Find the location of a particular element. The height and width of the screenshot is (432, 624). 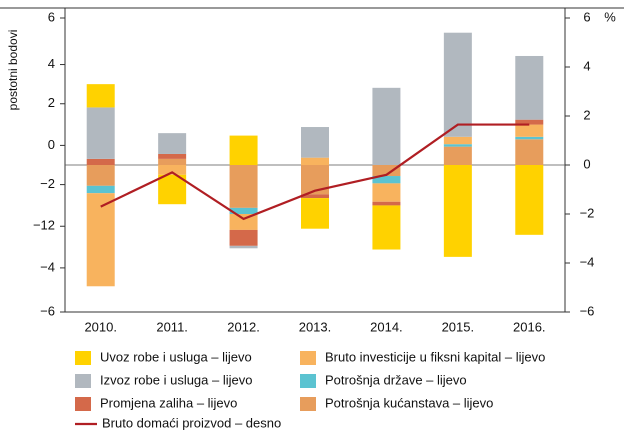

y-tick-label: 0 is located at coordinates (51, 144).